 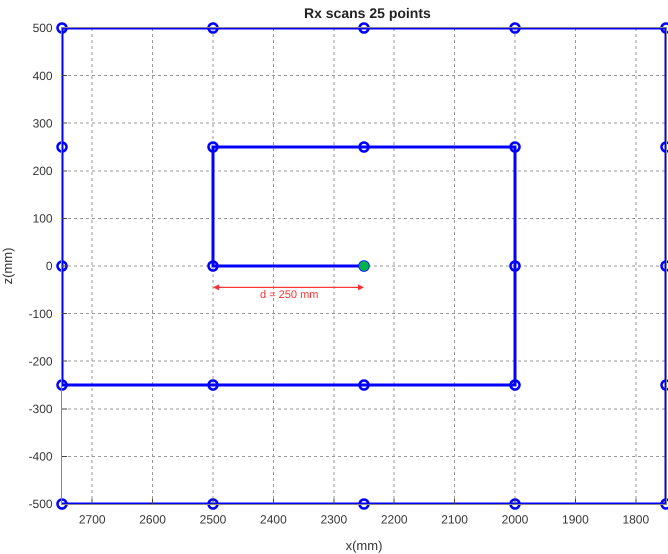 I want to click on y-axis-title: z(mm), so click(x=7, y=266).